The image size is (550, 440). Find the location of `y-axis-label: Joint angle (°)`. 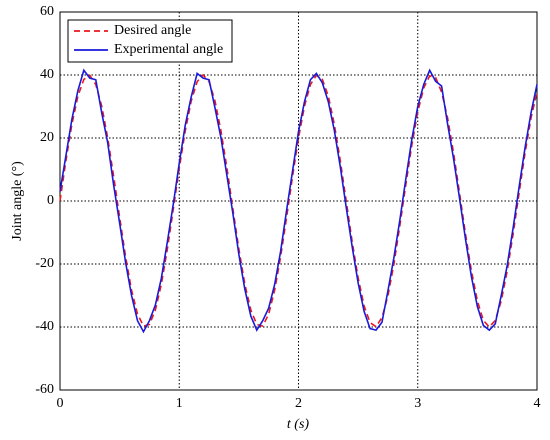

y-axis-label: Joint angle (°) is located at coordinates (17, 201).